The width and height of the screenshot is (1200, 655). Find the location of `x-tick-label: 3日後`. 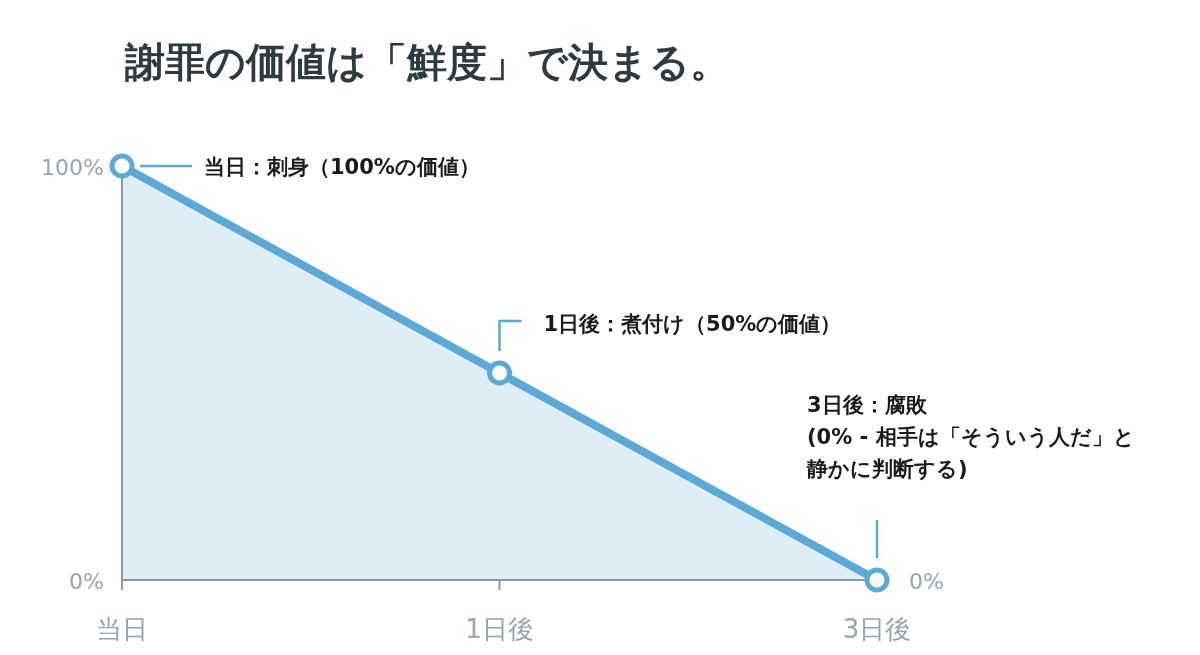

x-tick-label: 3日後 is located at coordinates (877, 629).